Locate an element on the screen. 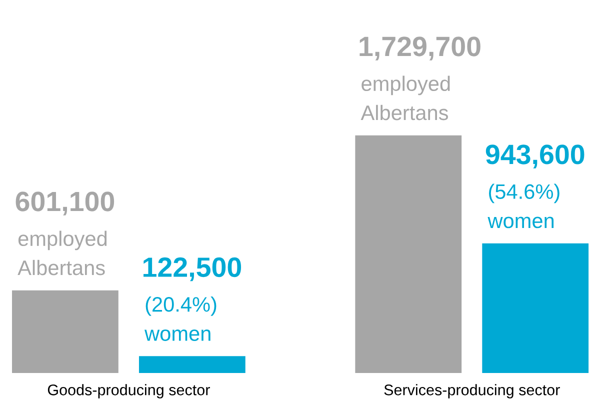 This screenshot has width=616, height=406. data-label: 601,100 employed Albertans is located at coordinates (65, 234).